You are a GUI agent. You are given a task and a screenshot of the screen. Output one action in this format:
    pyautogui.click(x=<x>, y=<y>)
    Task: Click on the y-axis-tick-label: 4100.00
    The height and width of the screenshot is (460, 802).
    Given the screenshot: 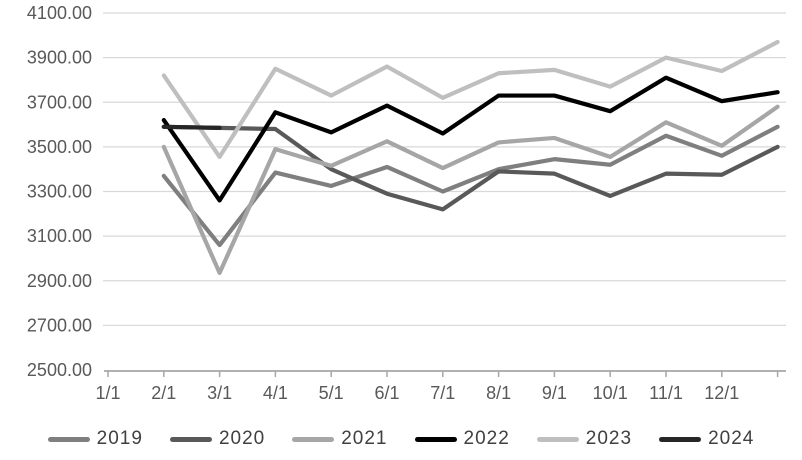 What is the action you would take?
    pyautogui.click(x=59, y=13)
    